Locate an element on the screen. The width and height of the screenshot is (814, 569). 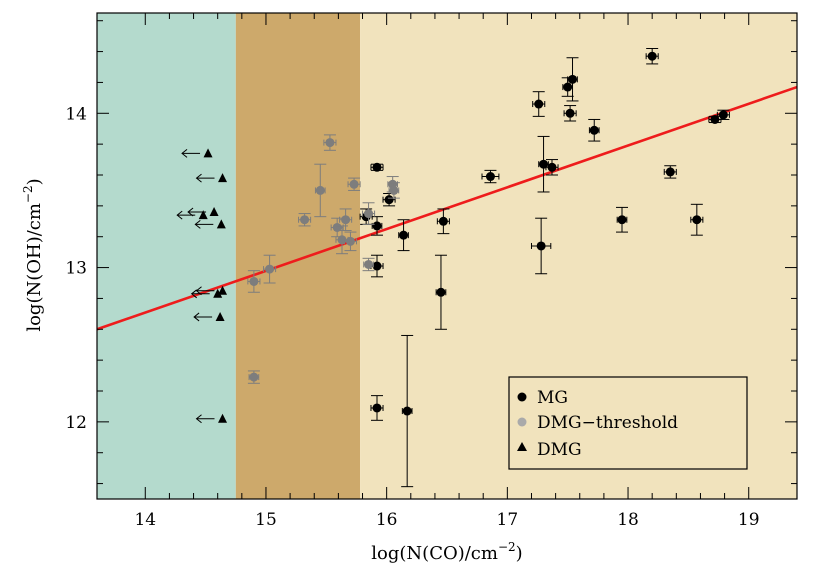
x-axis-title: log(N(CO)/cm−2) is located at coordinates (446, 552).